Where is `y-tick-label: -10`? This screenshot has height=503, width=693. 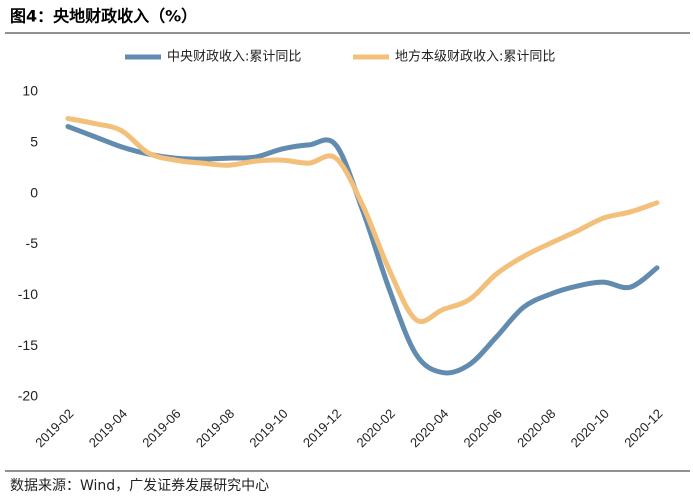
y-tick-label: -10 is located at coordinates (28, 294).